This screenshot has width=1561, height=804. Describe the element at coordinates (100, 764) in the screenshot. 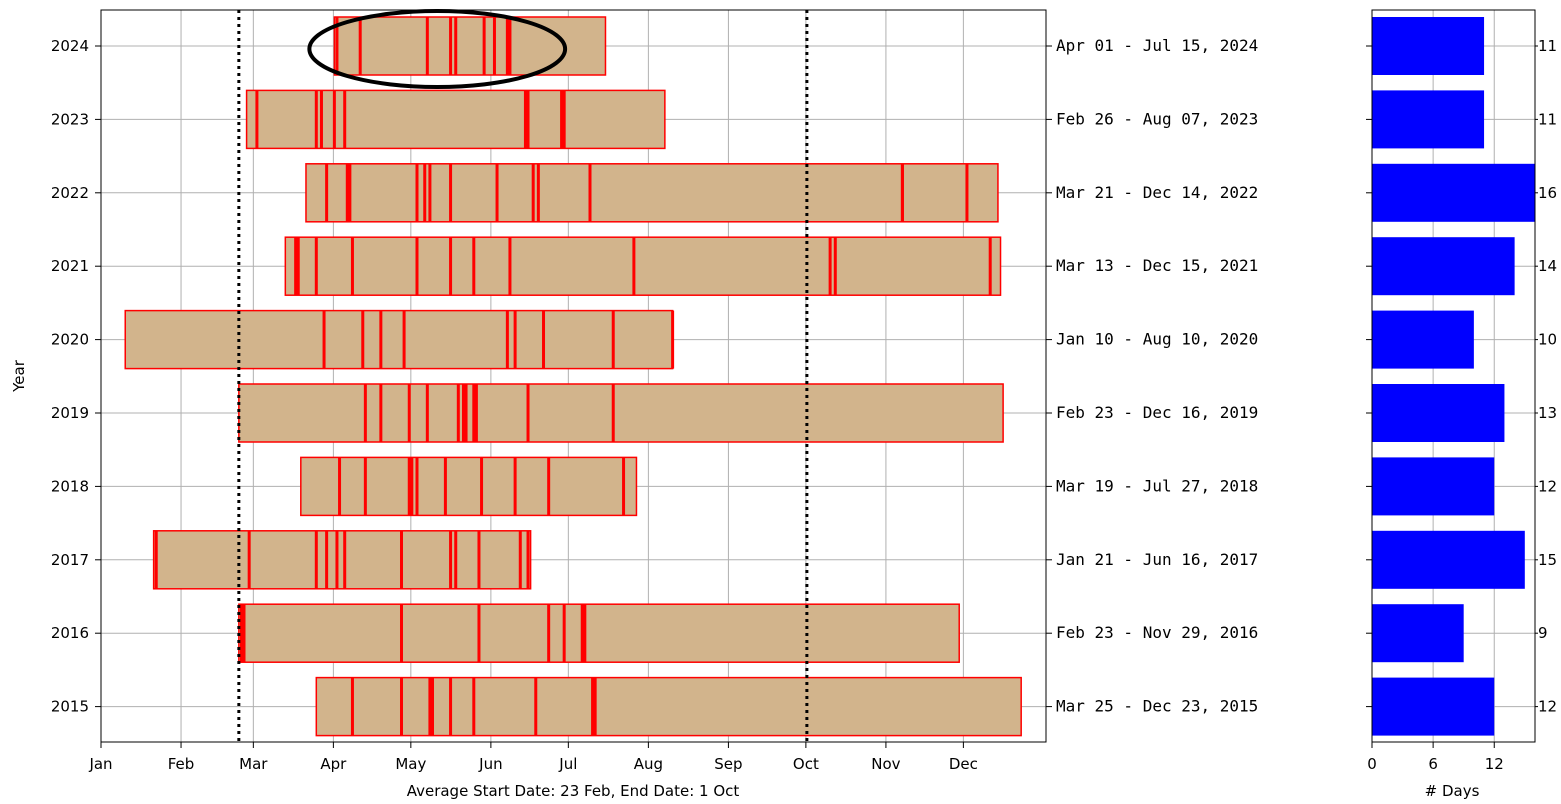

I see `x-tick-label: Jan` at that location.